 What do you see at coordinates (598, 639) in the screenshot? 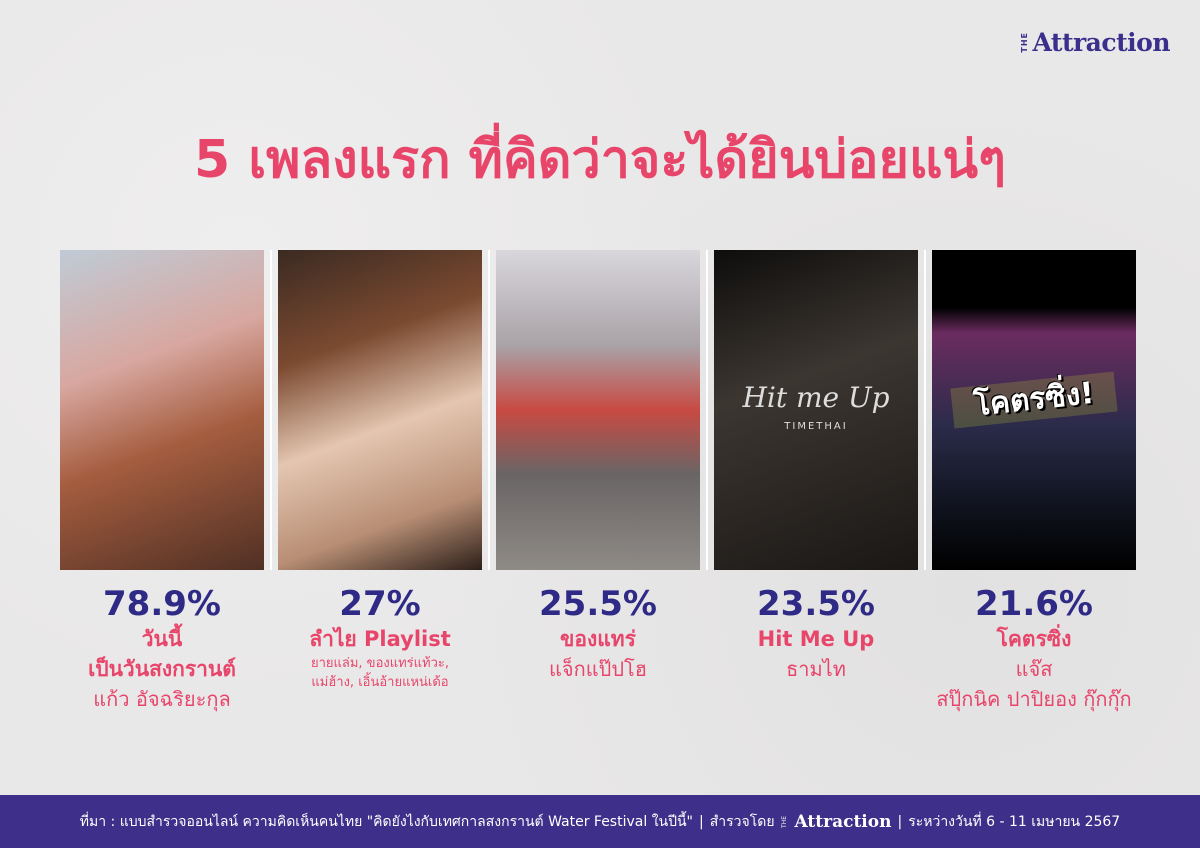
I see `song-title: ของแทร่` at bounding box center [598, 639].